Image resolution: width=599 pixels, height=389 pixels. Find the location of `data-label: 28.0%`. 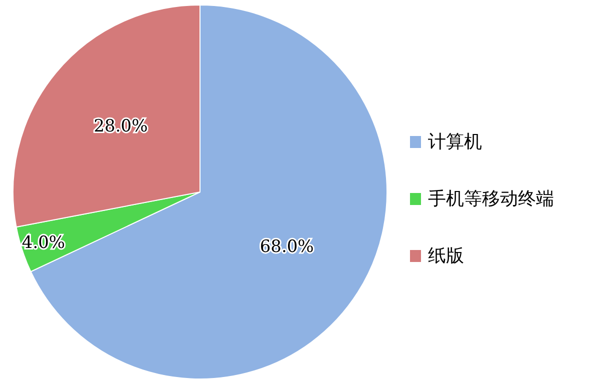

data-label: 28.0% is located at coordinates (121, 126).